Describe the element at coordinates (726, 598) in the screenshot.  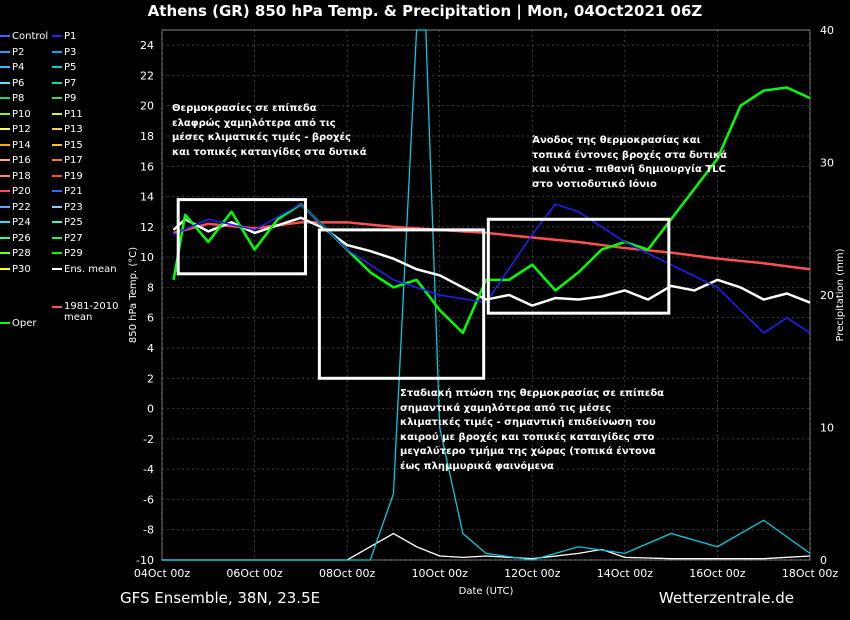
I see `source-credit: Wetterzentrale.de` at that location.